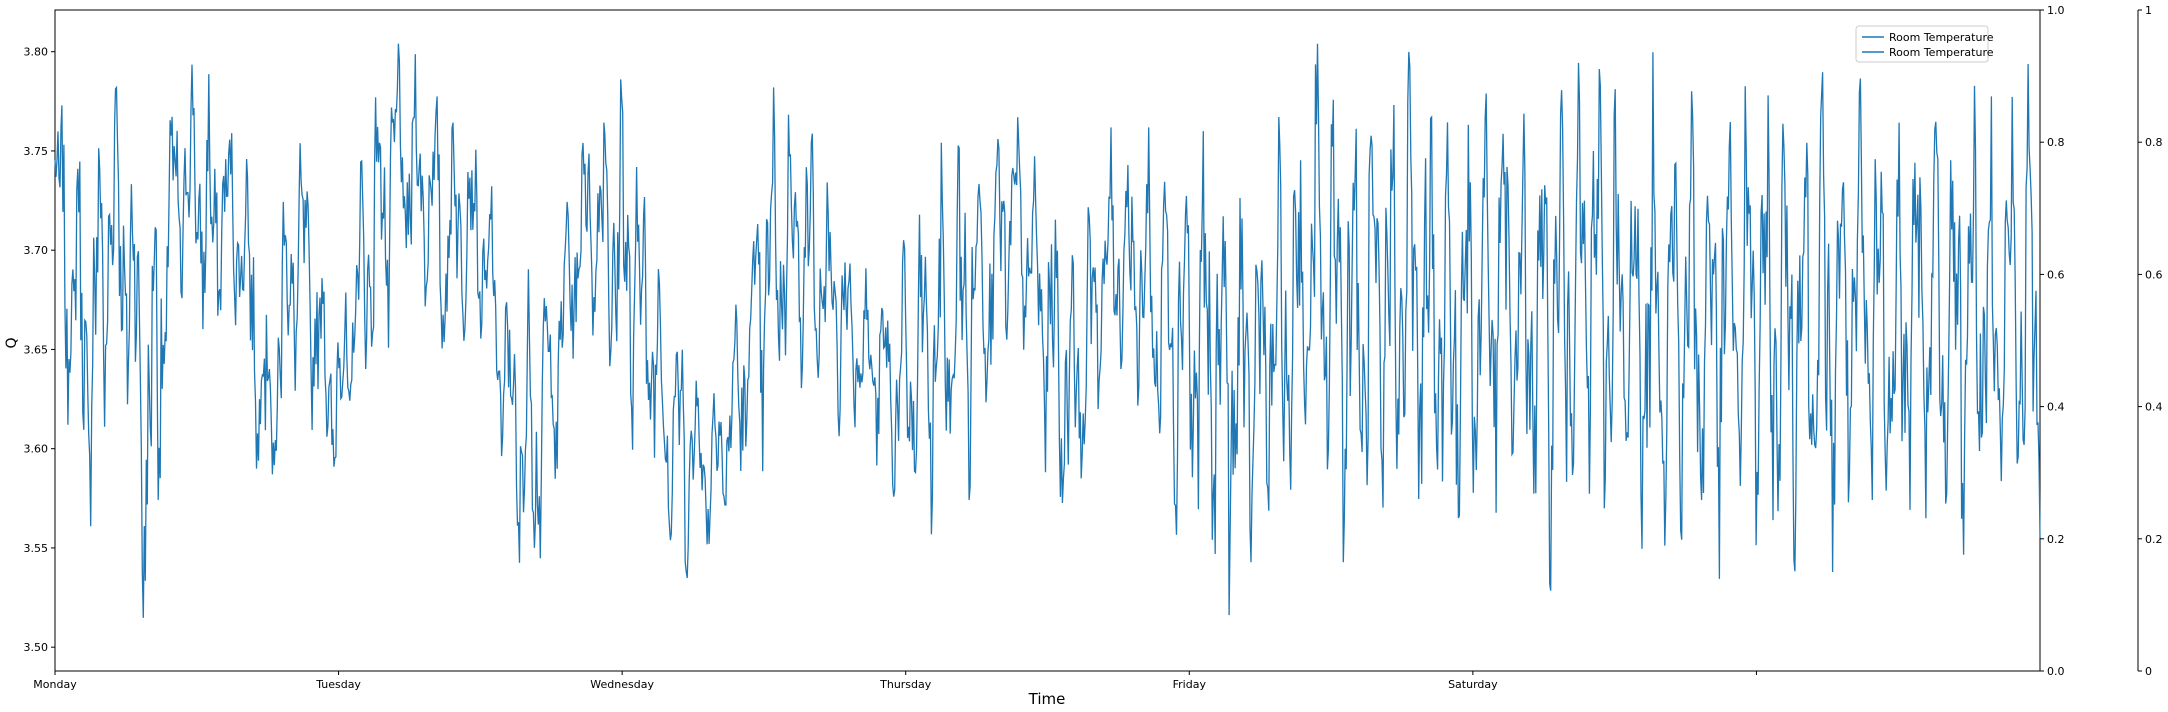 The image size is (2168, 712). What do you see at coordinates (2056, 407) in the screenshot?
I see `right-tick-label: 0.4` at bounding box center [2056, 407].